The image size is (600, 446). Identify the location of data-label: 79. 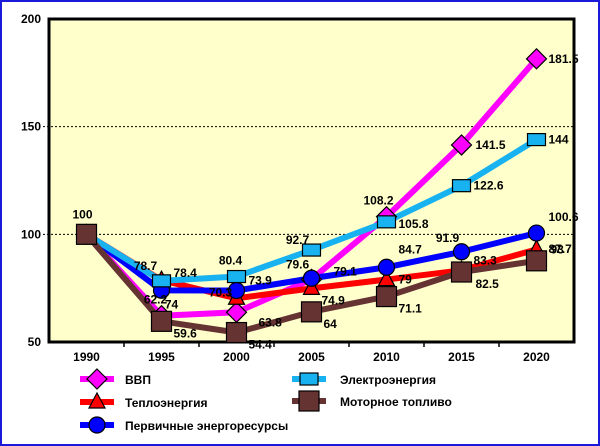
(406, 280).